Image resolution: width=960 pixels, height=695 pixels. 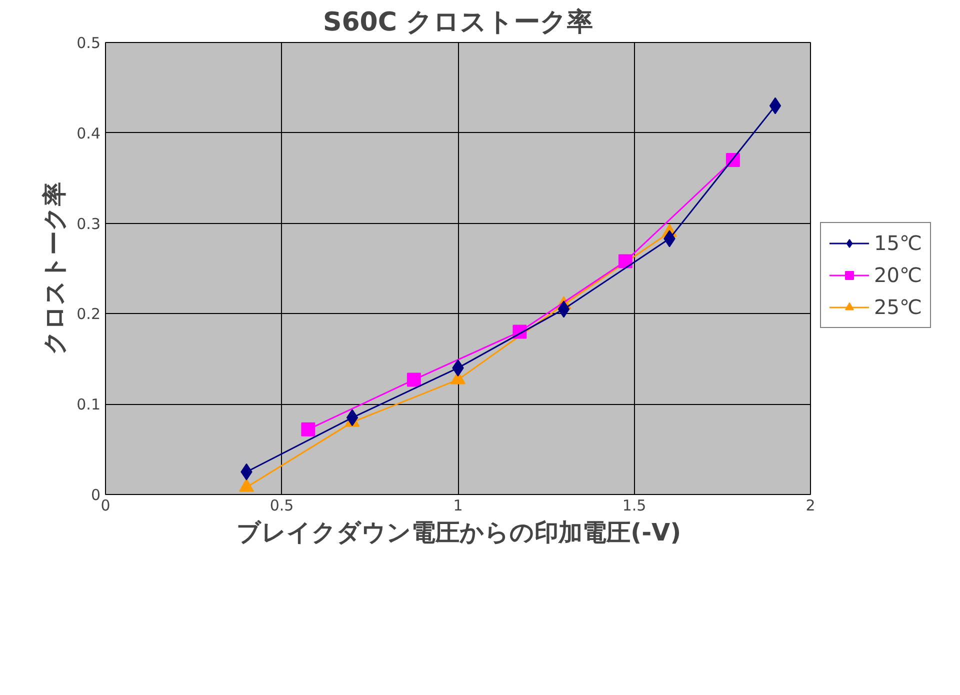 What do you see at coordinates (898, 243) in the screenshot?
I see `legend-label: 15℃` at bounding box center [898, 243].